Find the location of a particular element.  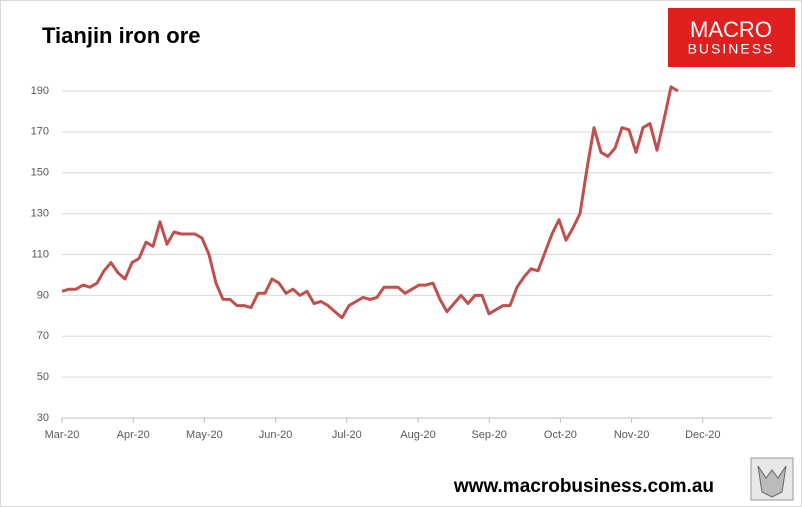

y-tick-label: 190 is located at coordinates (40, 91).